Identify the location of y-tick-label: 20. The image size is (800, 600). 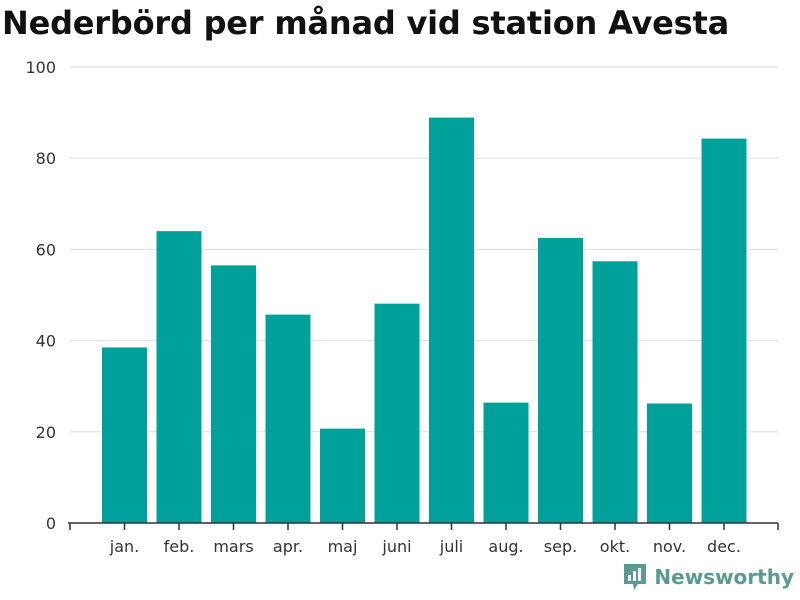
(46, 432).